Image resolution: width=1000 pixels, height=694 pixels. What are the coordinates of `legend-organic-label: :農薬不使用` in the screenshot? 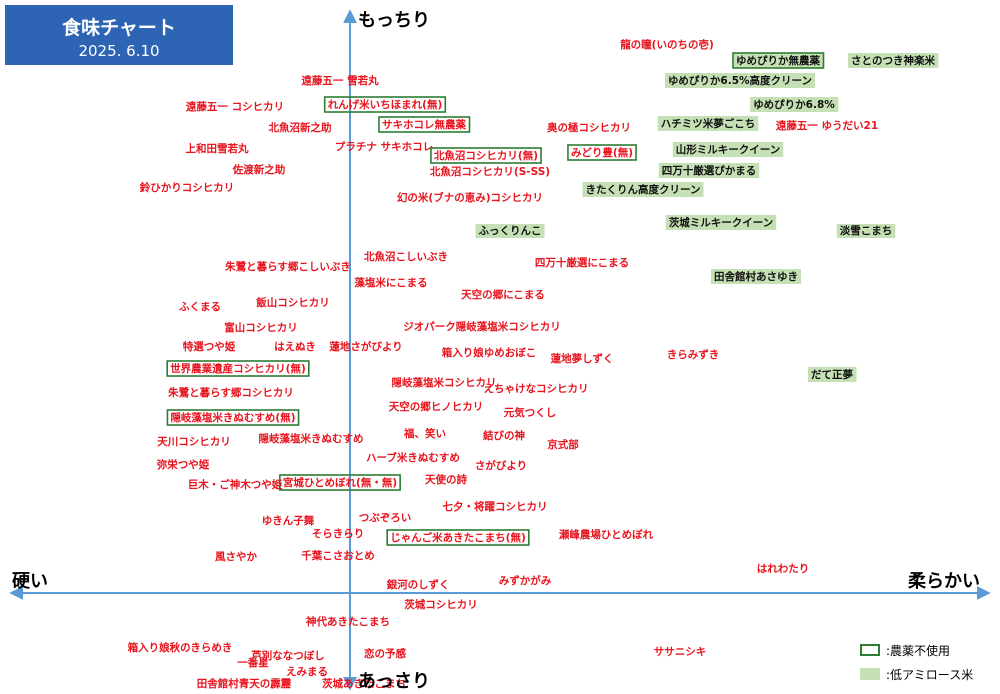 It's located at (918, 650).